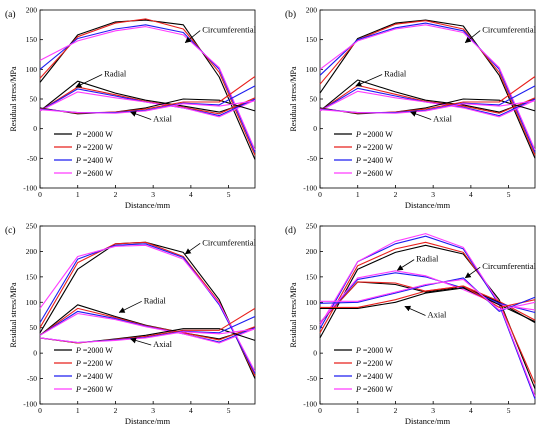 This screenshot has width=550, height=436. What do you see at coordinates (290, 14) in the screenshot?
I see `panel-label: (b)` at bounding box center [290, 14].